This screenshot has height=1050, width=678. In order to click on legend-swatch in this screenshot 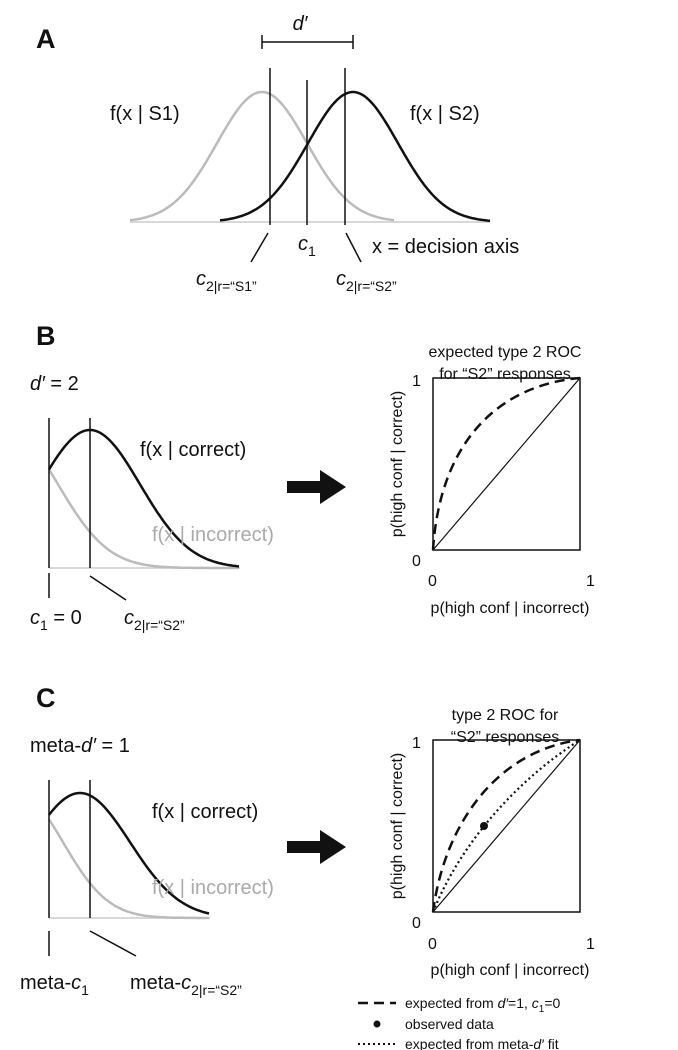, I will do `click(377, 1024)`.